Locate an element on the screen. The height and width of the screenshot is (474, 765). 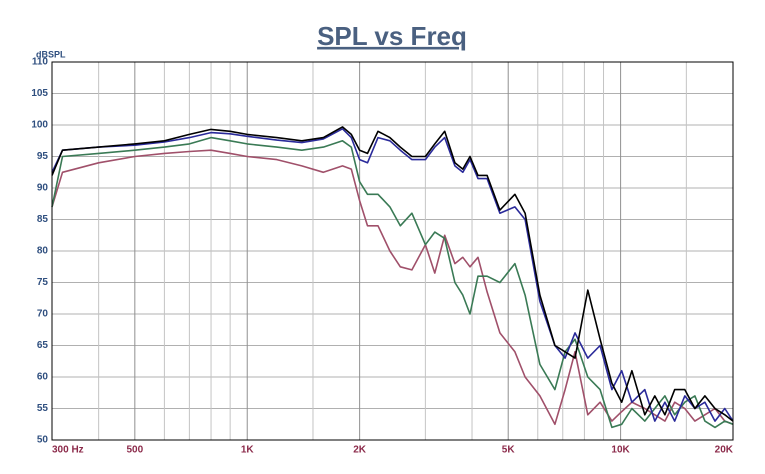
y-tick-label: 70 is located at coordinates (43, 314).